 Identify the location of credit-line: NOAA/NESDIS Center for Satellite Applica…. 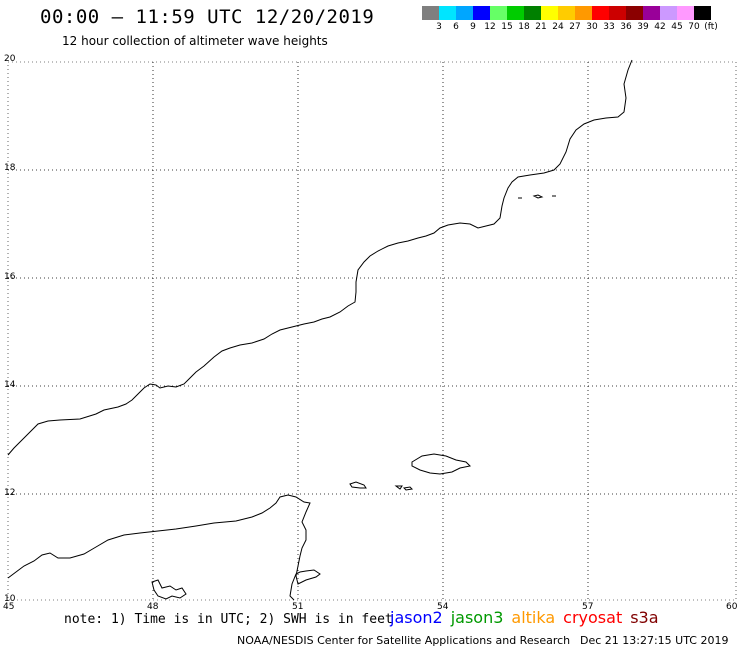
(404, 640).